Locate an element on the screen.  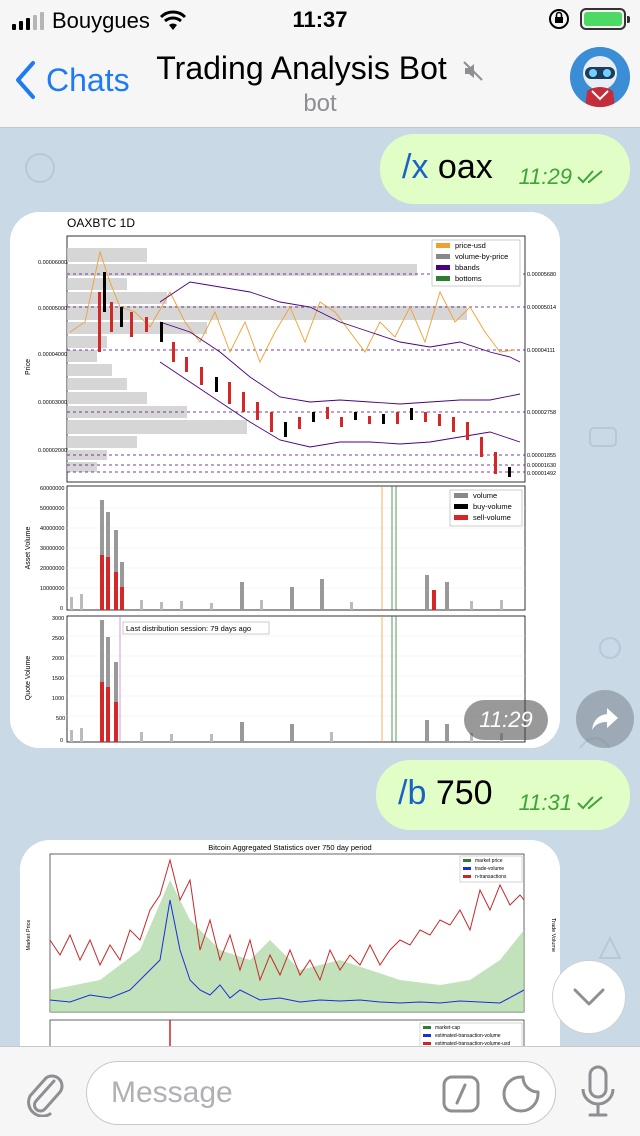
message-input is located at coordinates (271, 1093).